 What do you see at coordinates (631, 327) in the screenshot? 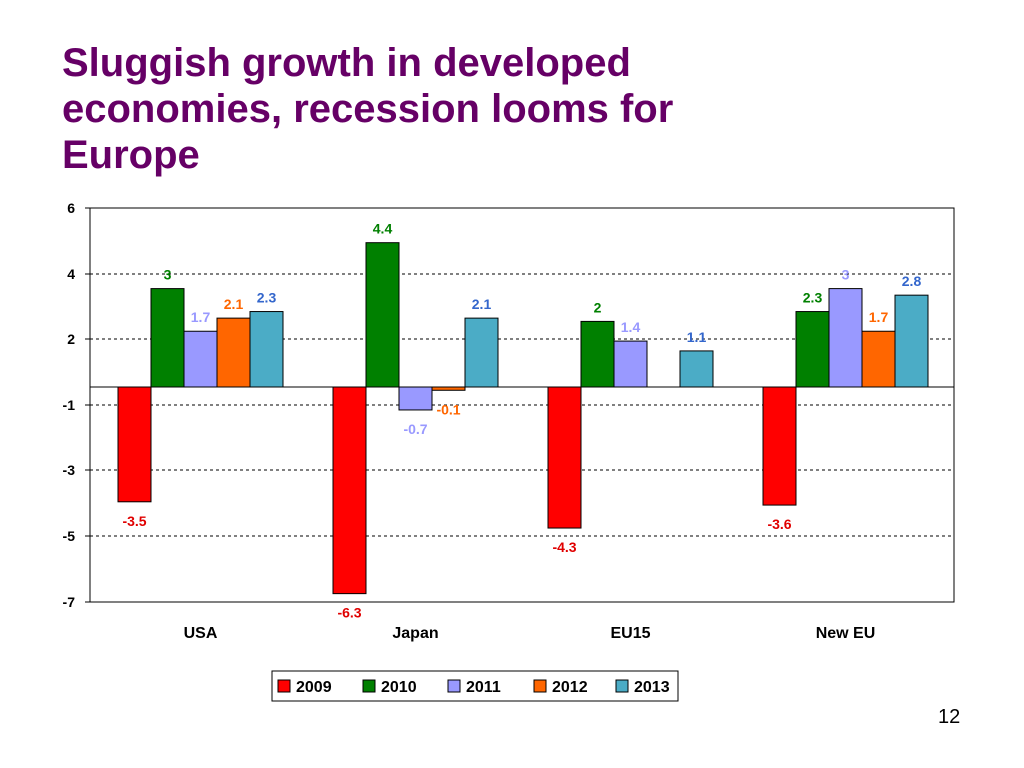
I see `data-label: 1.4` at bounding box center [631, 327].